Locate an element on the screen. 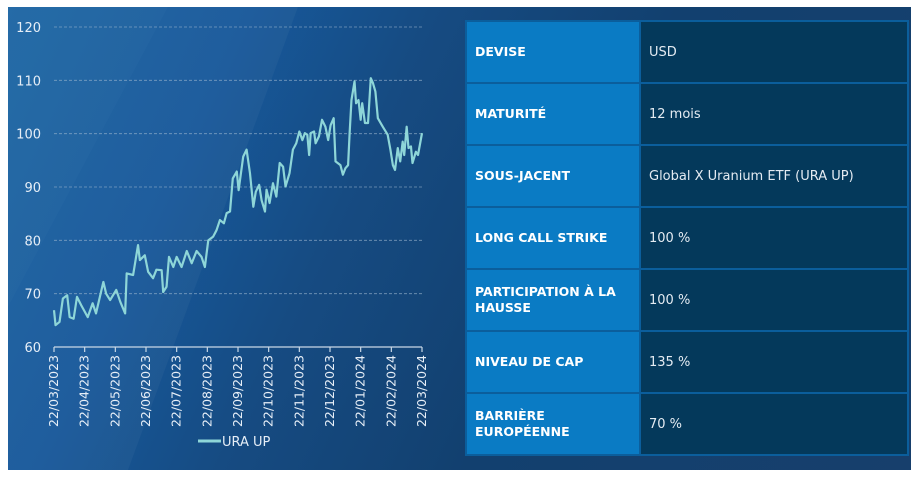 The image size is (919, 477). term-label: MATURITÉ is located at coordinates (553, 114).